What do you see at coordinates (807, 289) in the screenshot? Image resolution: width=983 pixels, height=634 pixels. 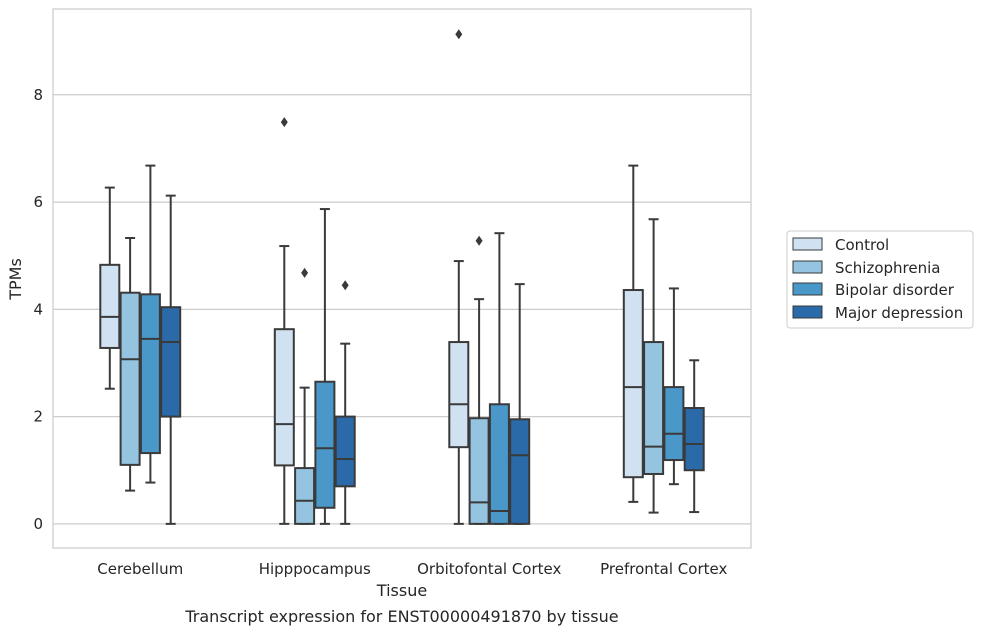 I see `legend-swatch-bipolar-disorder` at bounding box center [807, 289].